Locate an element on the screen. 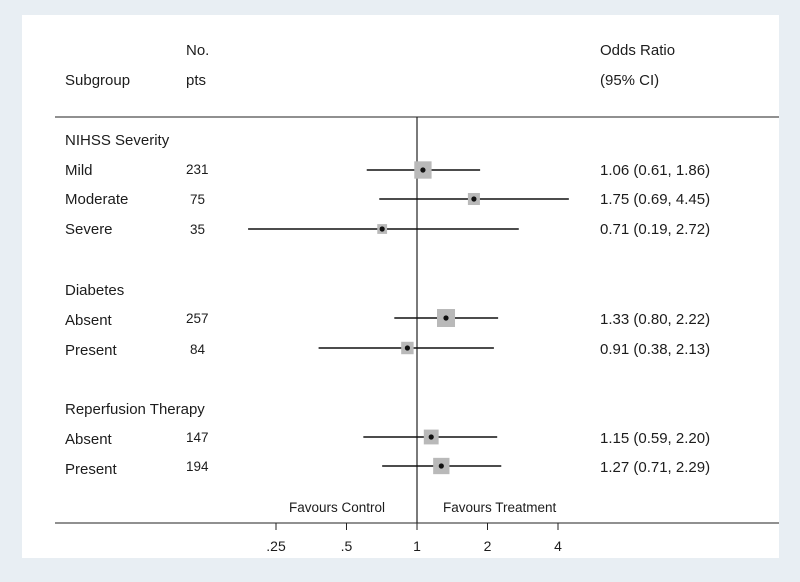 The height and width of the screenshot is (582, 800). subgroup-header: Subgroup is located at coordinates (98, 80).